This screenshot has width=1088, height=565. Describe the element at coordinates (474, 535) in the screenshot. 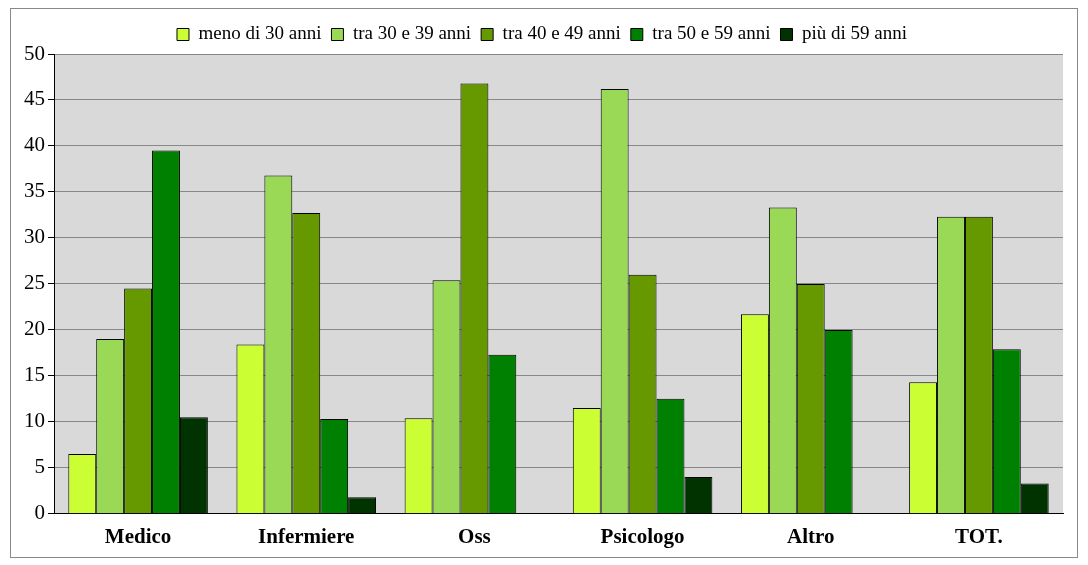

I see `x-tick-label: Oss` at that location.